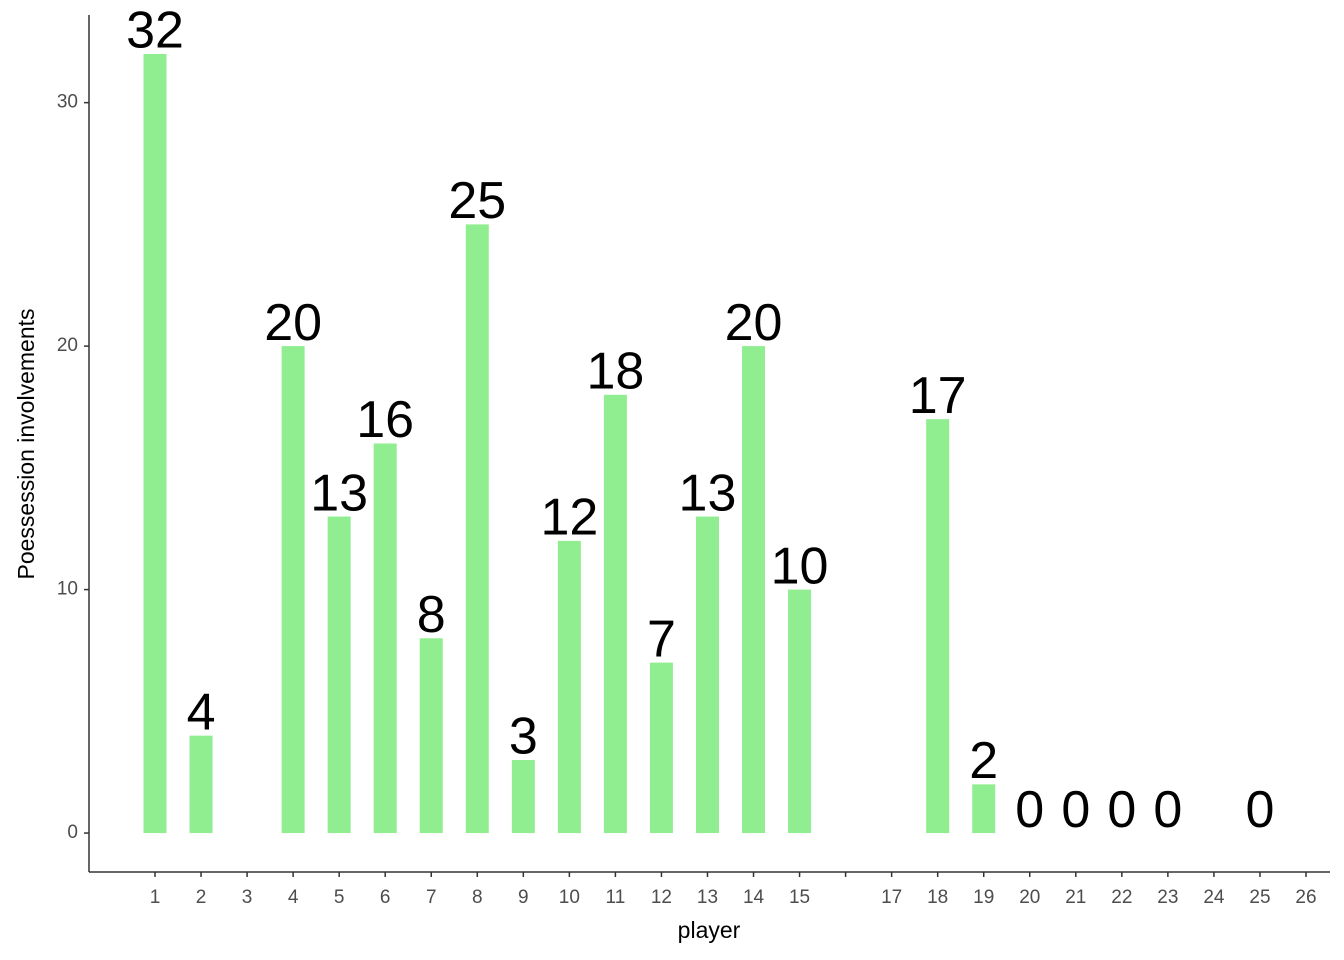 This screenshot has width=1344, height=960. What do you see at coordinates (891, 897) in the screenshot?
I see `x-tick-label: 17` at bounding box center [891, 897].